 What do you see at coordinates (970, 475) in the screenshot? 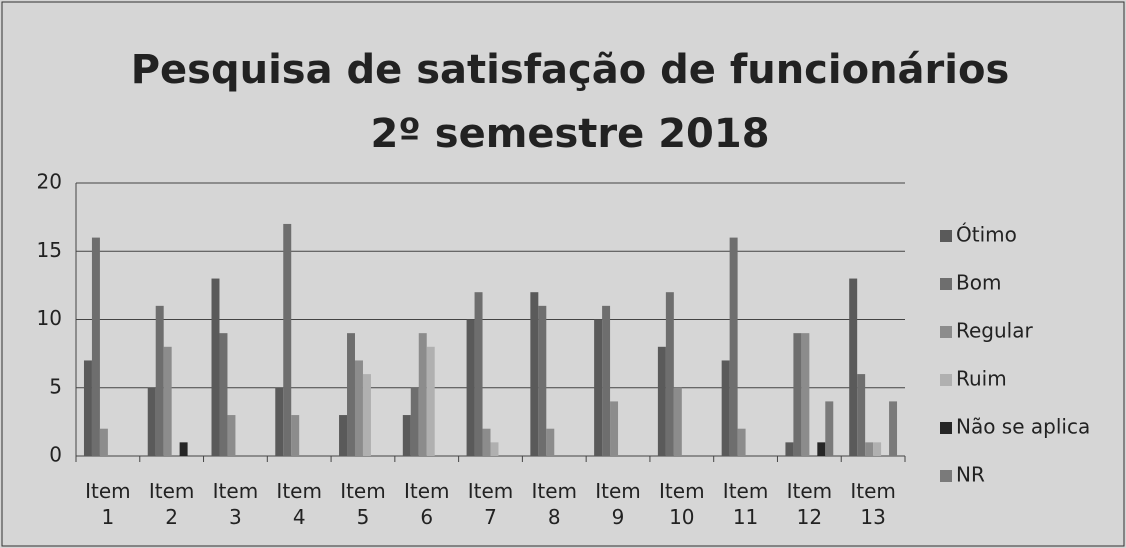
I see `legend-label: NR` at bounding box center [970, 475].